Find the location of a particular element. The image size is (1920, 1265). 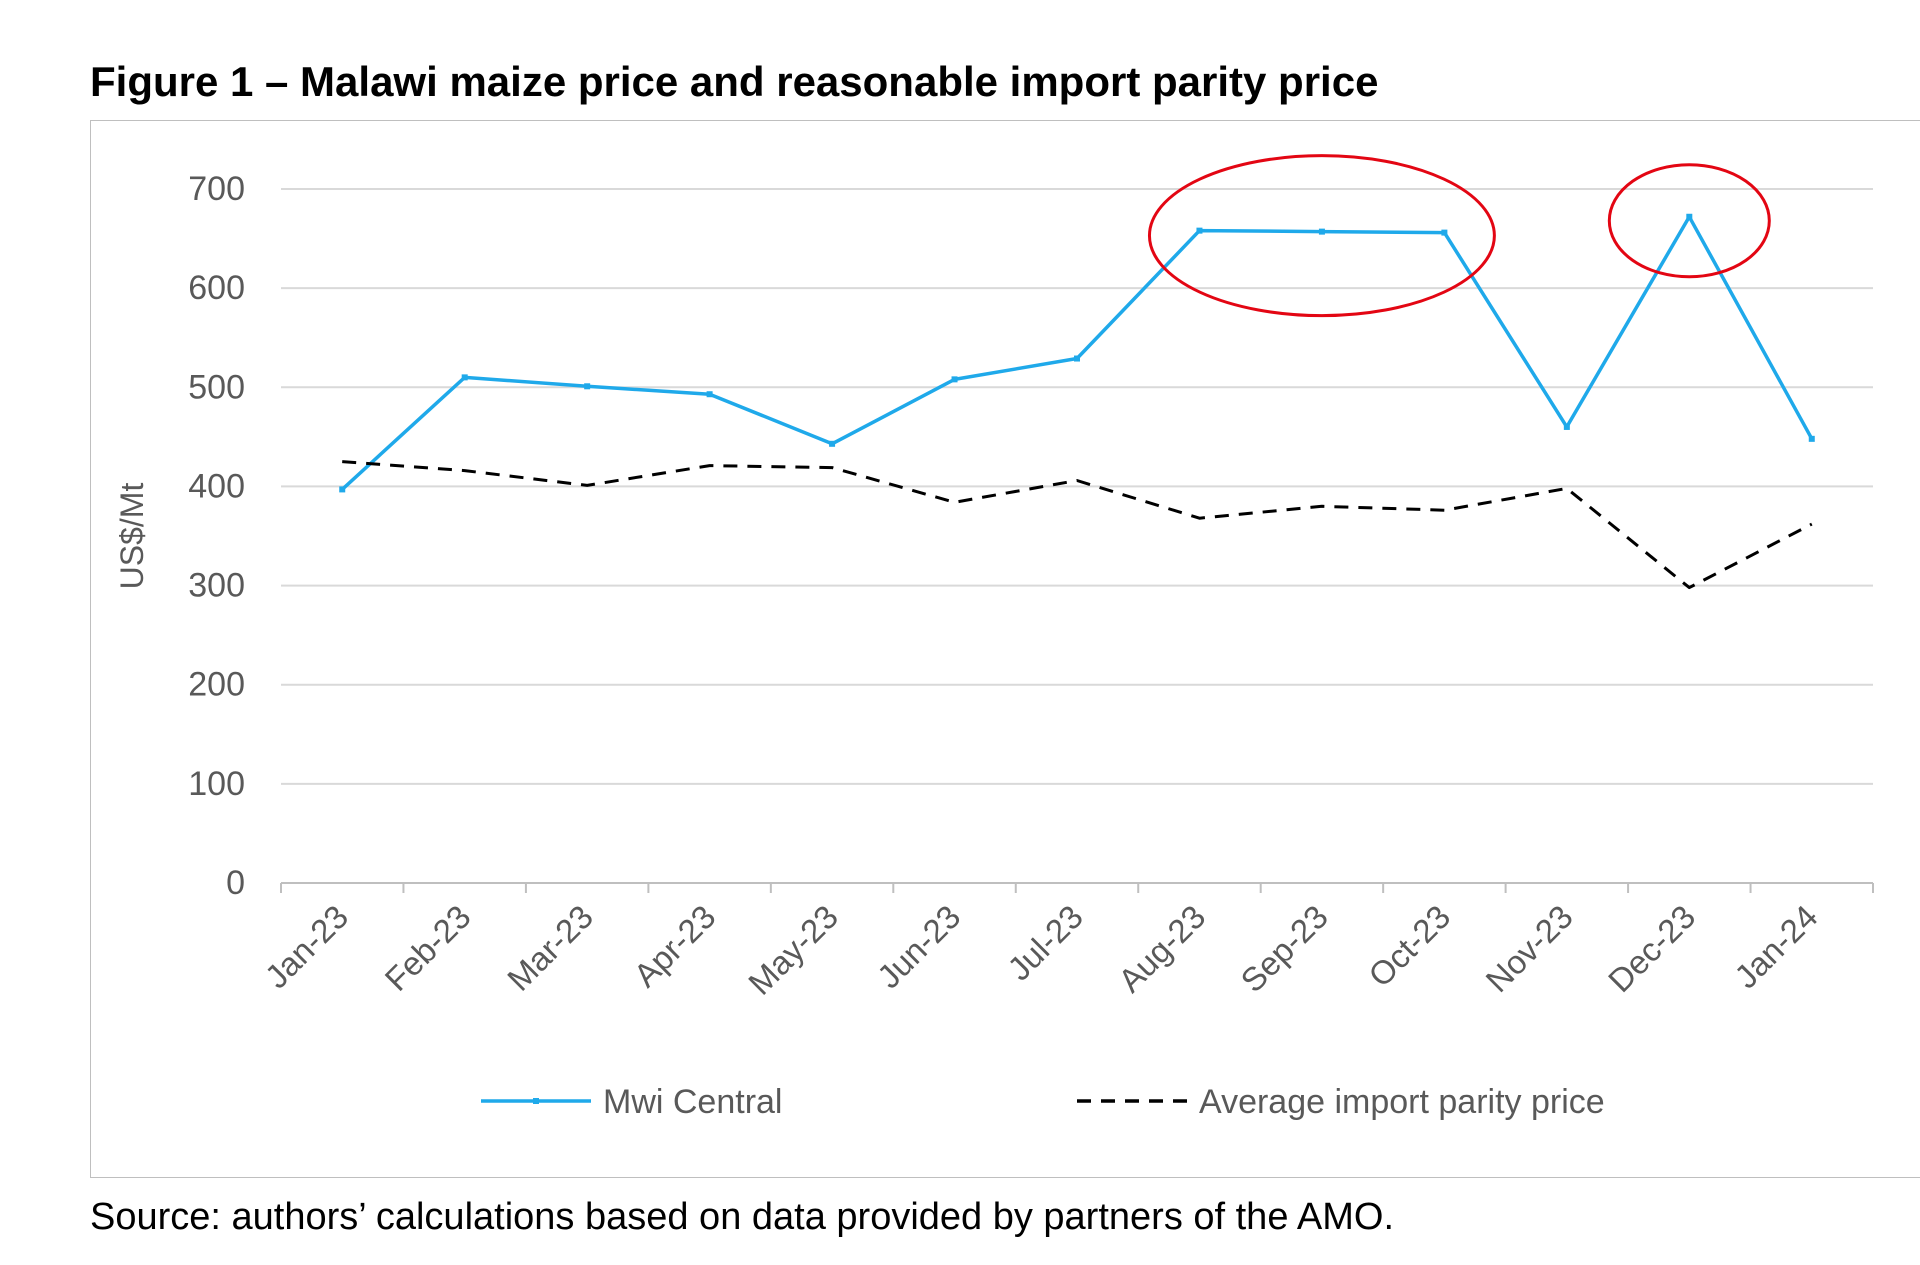

y-tick-label-200: 200 is located at coordinates (216, 685).